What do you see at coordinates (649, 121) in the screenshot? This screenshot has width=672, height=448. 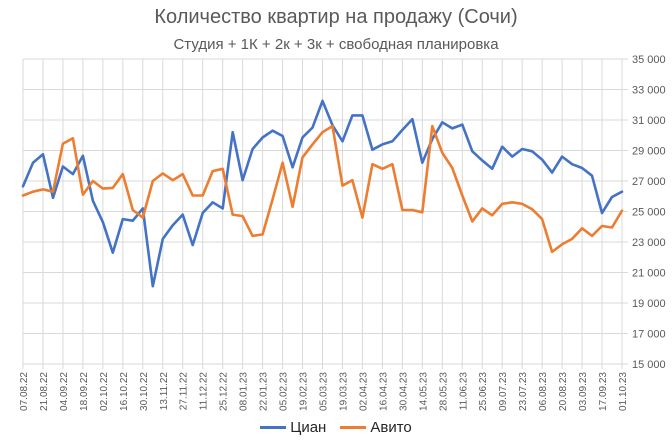 I see `y-tick-label: 31 000` at bounding box center [649, 121].